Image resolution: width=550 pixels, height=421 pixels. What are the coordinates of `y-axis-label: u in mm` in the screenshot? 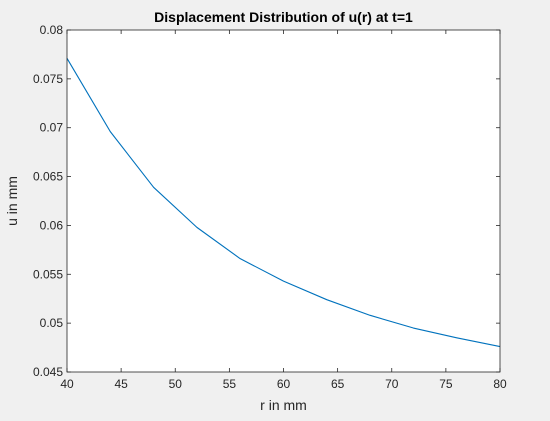 It's located at (12, 201).